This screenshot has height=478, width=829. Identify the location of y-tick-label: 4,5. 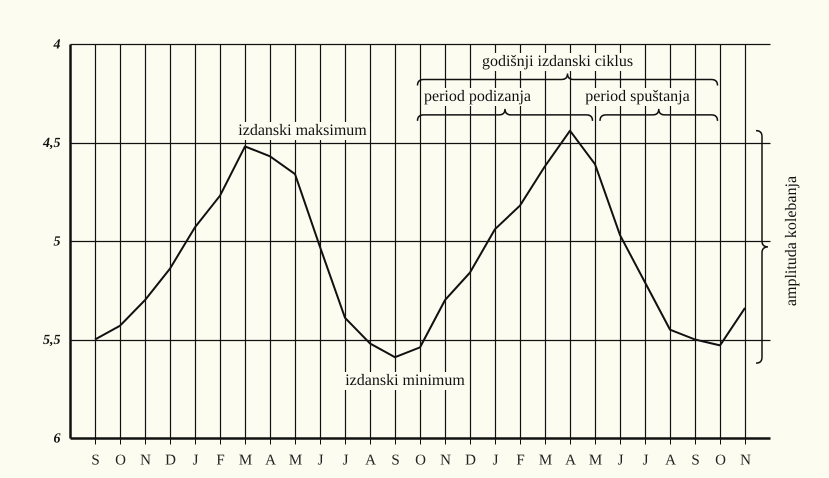
(51, 143).